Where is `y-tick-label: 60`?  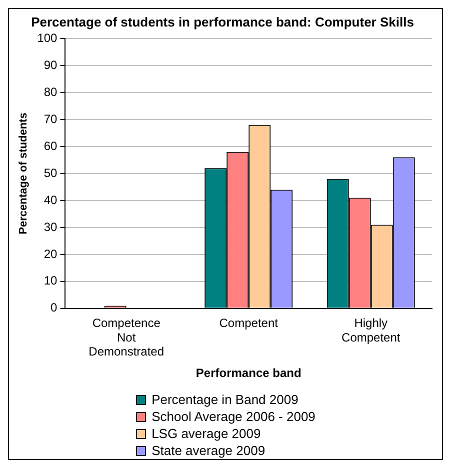 y-tick-label: 60 is located at coordinates (51, 145).